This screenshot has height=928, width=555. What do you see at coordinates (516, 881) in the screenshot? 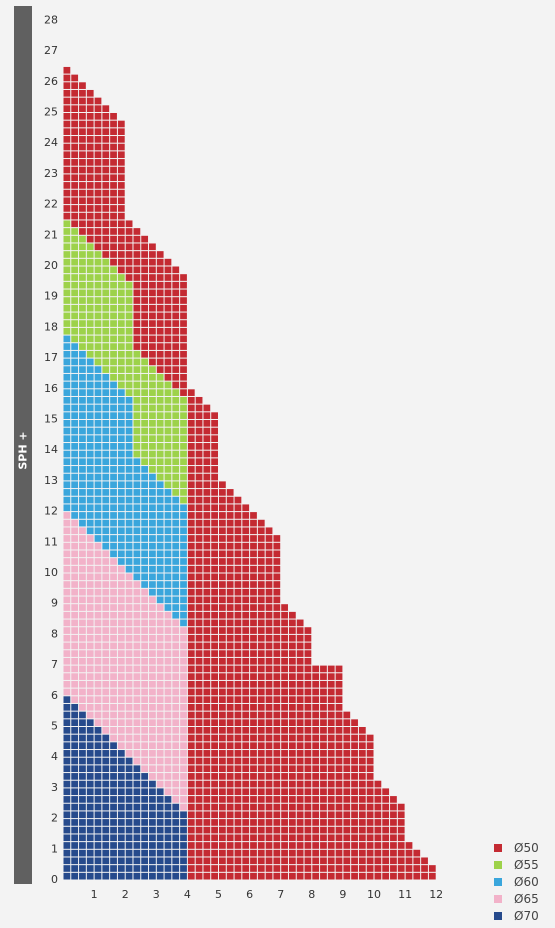
I see `legend-item: Ø60` at bounding box center [516, 881].